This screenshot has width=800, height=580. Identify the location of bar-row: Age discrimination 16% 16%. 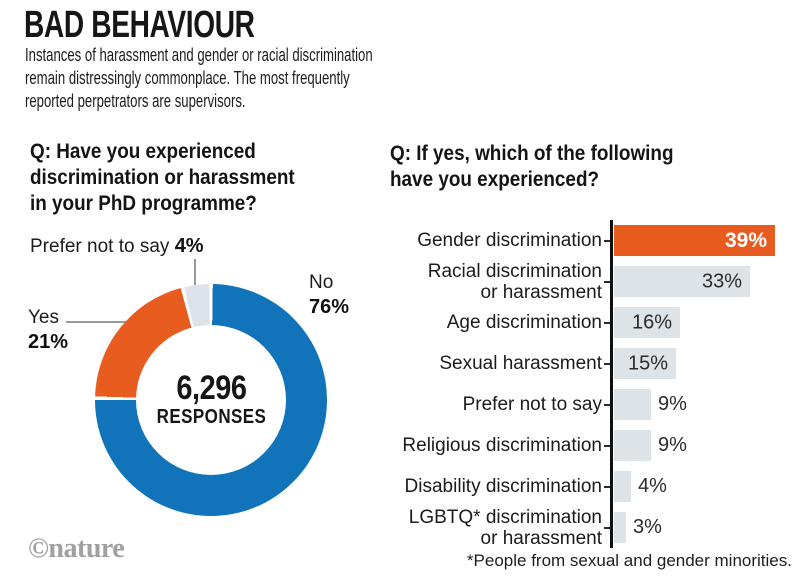
(593, 322).